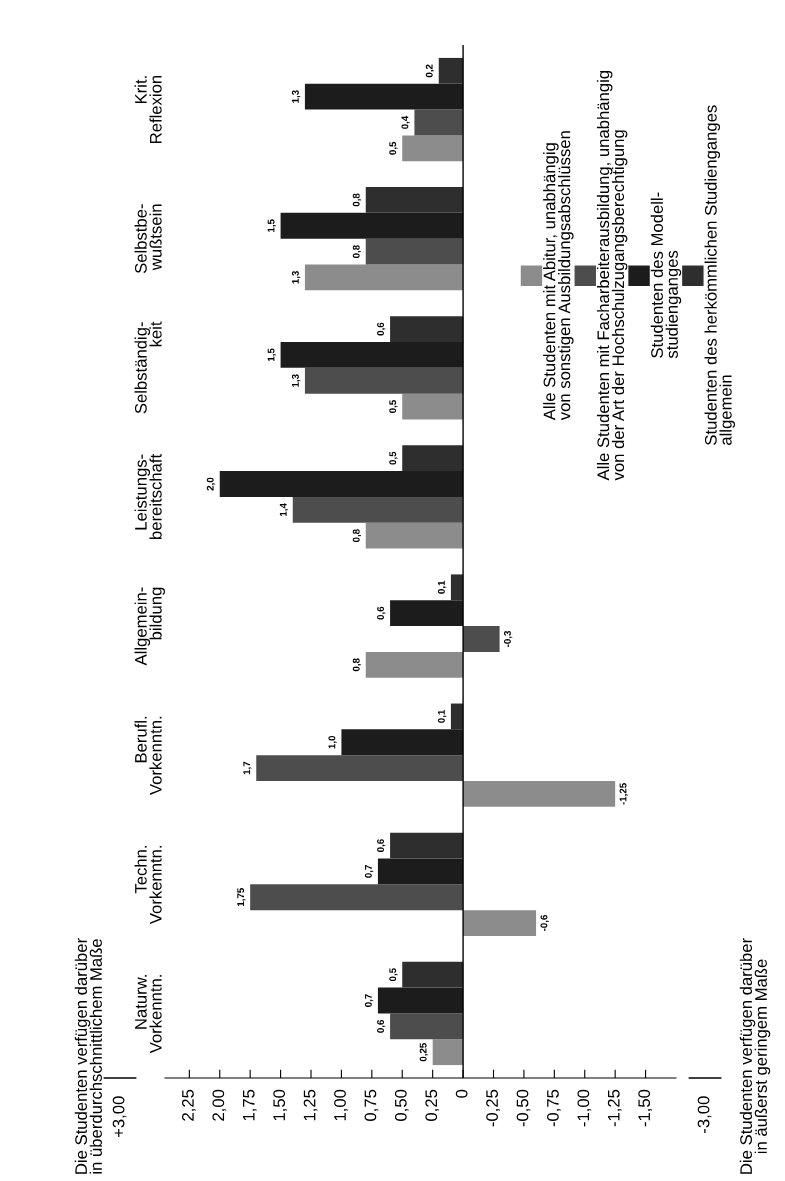 Image resolution: width=785 pixels, height=1181 pixels. What do you see at coordinates (247, 768) in the screenshot?
I see `data-label: 1,7` at bounding box center [247, 768].